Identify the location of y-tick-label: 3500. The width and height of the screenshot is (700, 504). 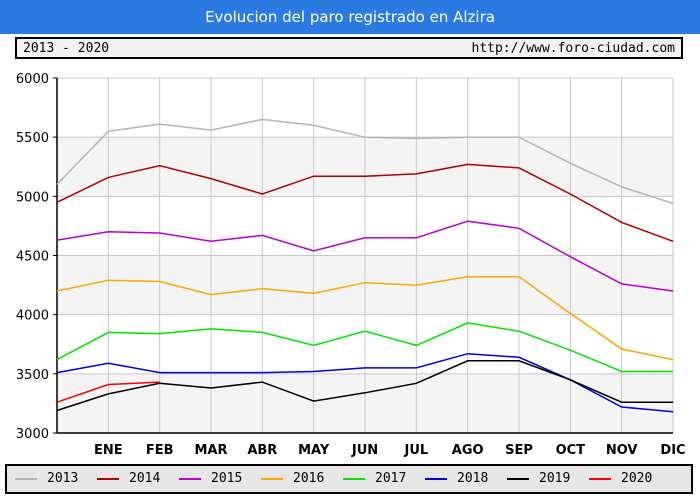
(32, 375).